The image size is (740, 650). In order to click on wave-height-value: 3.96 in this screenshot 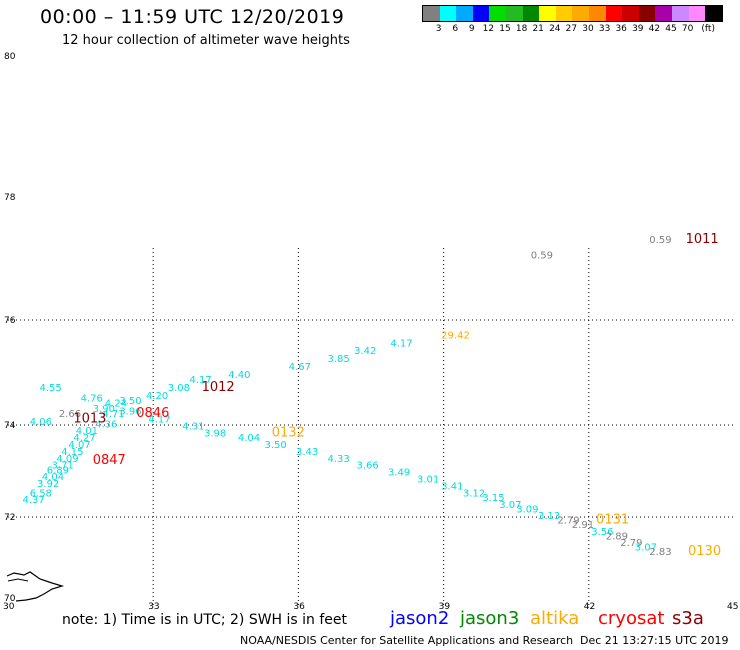, I will do `click(130, 412)`.